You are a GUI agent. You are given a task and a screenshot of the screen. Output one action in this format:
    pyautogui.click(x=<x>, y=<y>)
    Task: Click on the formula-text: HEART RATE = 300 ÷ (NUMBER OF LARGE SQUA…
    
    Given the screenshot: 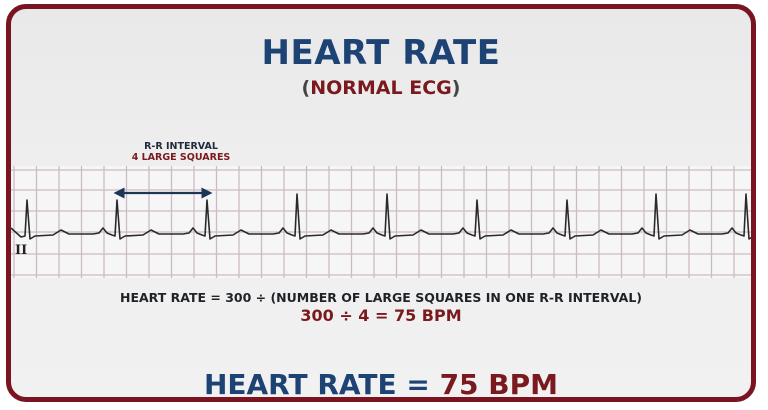 What is the action you would take?
    pyautogui.click(x=381, y=297)
    